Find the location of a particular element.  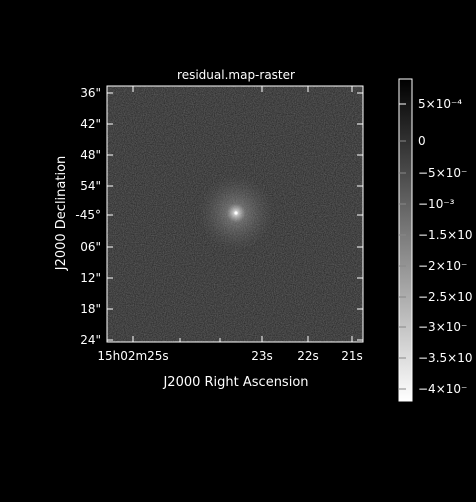

dec-tick-label: 24" is located at coordinates (90, 340).